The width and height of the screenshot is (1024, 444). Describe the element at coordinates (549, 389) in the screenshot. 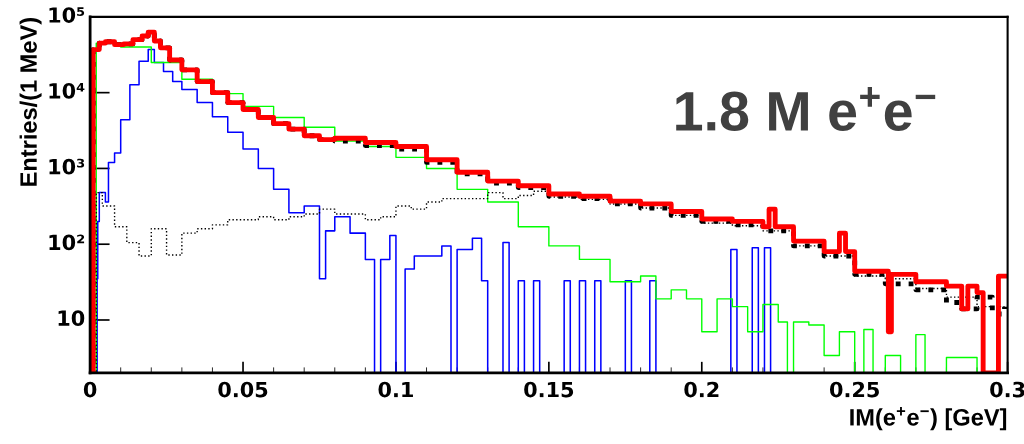

I see `x-tick-label: 0.15` at that location.